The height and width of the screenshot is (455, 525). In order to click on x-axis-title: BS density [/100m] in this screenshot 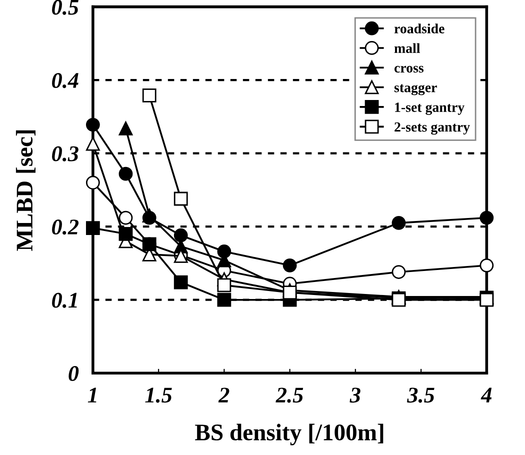, I will do `click(289, 435)`.